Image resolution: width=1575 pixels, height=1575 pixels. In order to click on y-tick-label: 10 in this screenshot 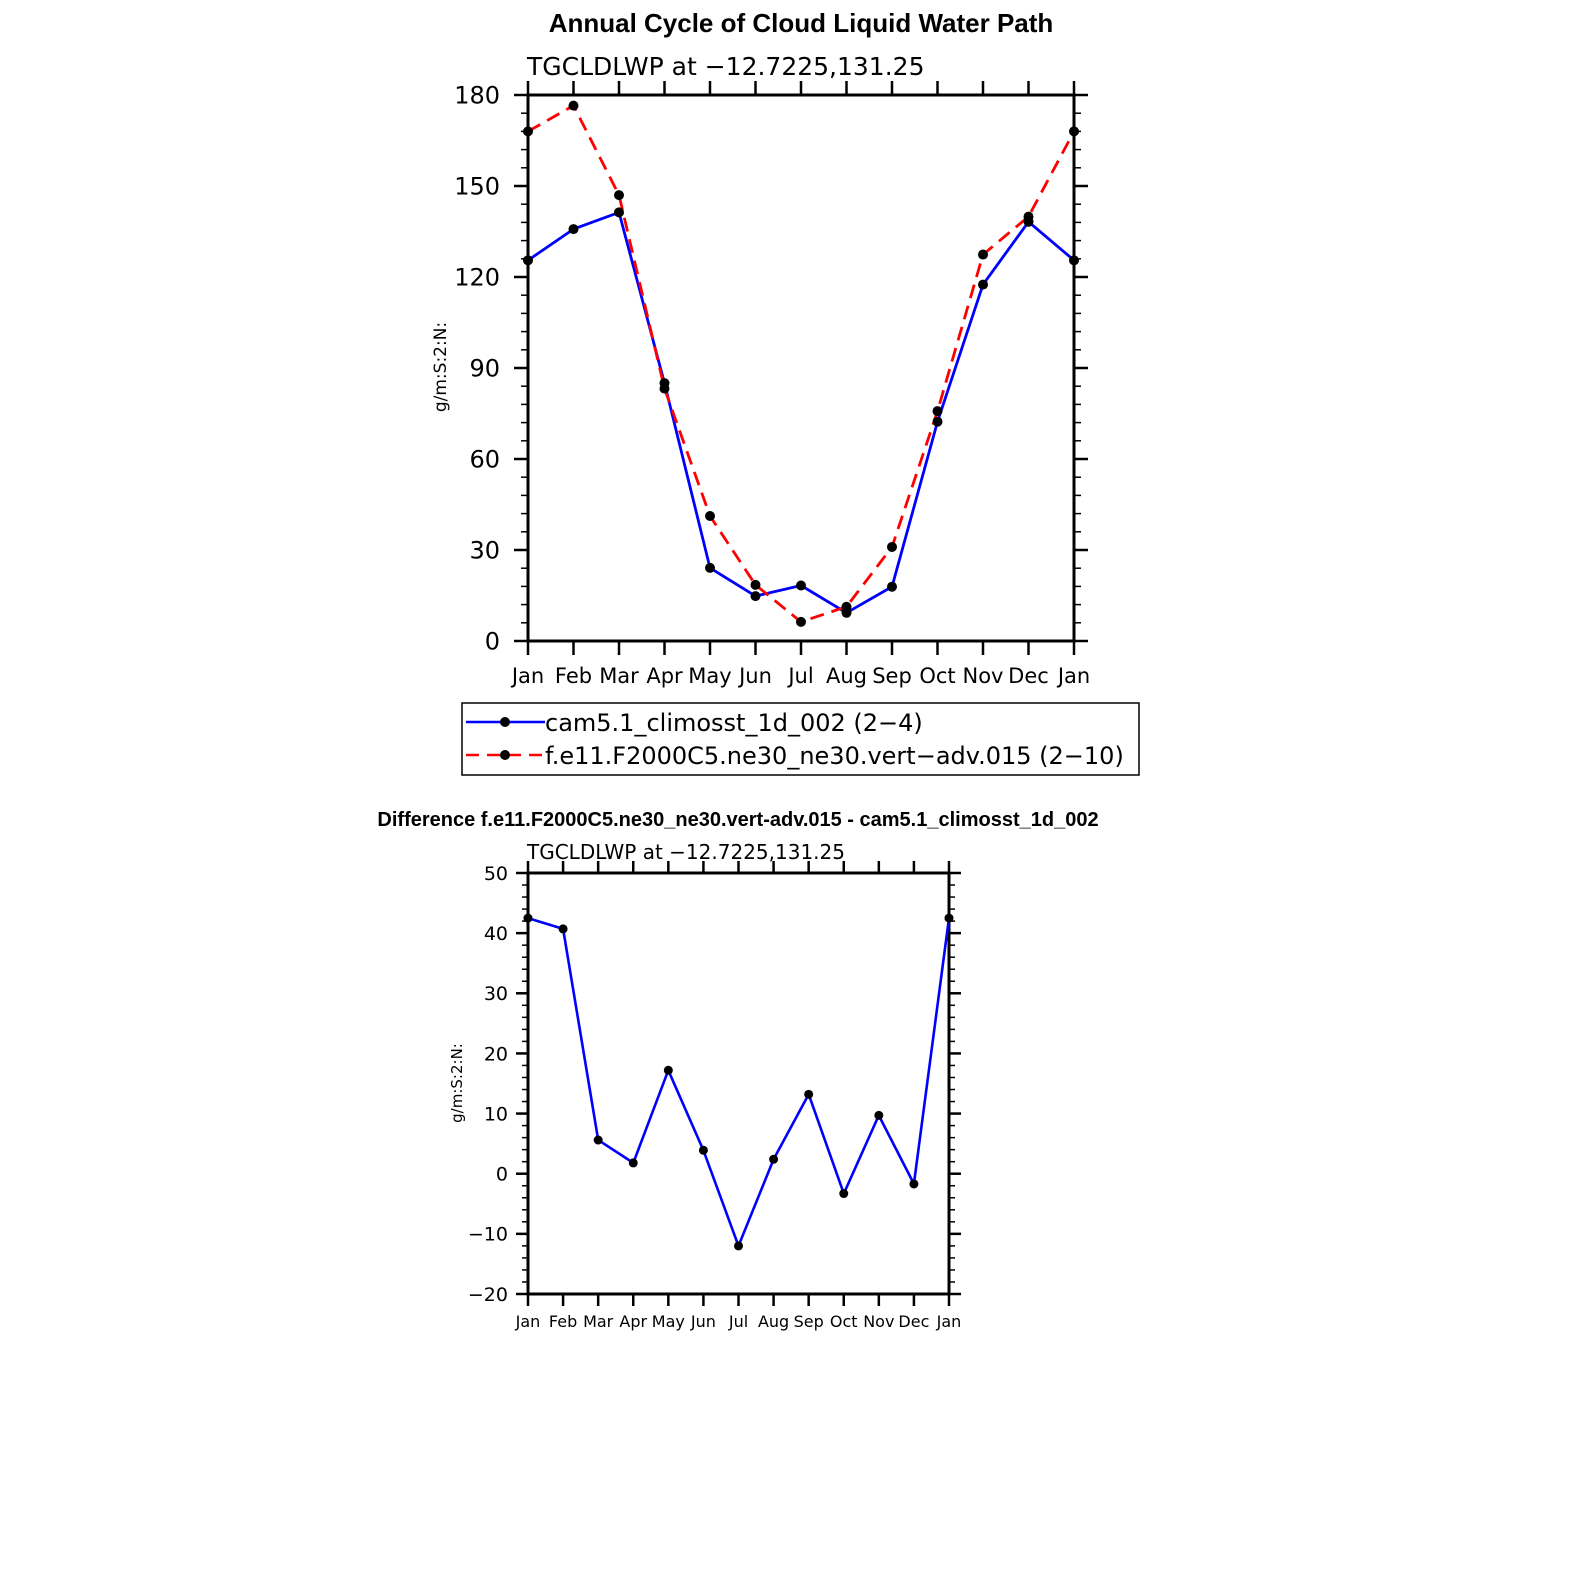, I will do `click(496, 1114)`.